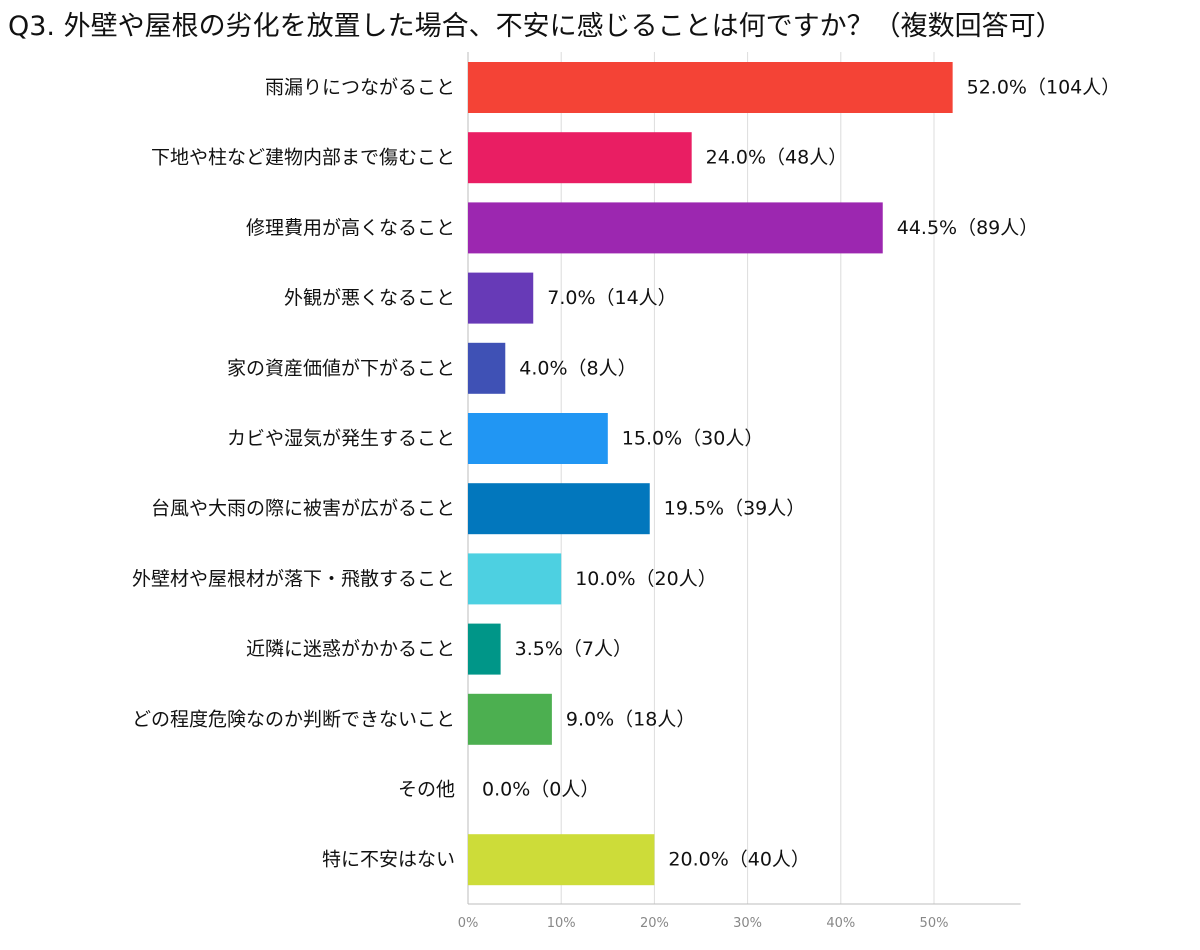 The width and height of the screenshot is (1200, 950). Describe the element at coordinates (426, 790) in the screenshot. I see `category-label: その他` at that location.